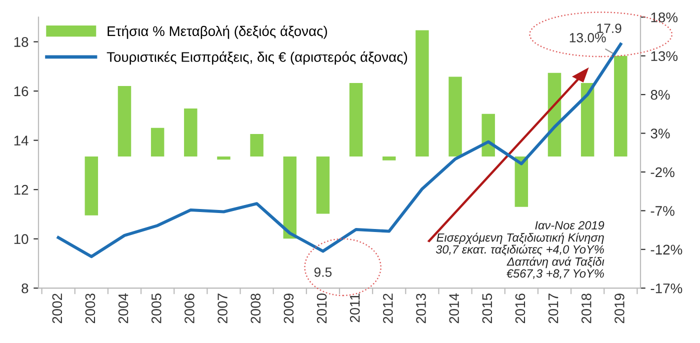  Describe the element at coordinates (323, 272) in the screenshot. I see `data-label: 9.5` at that location.